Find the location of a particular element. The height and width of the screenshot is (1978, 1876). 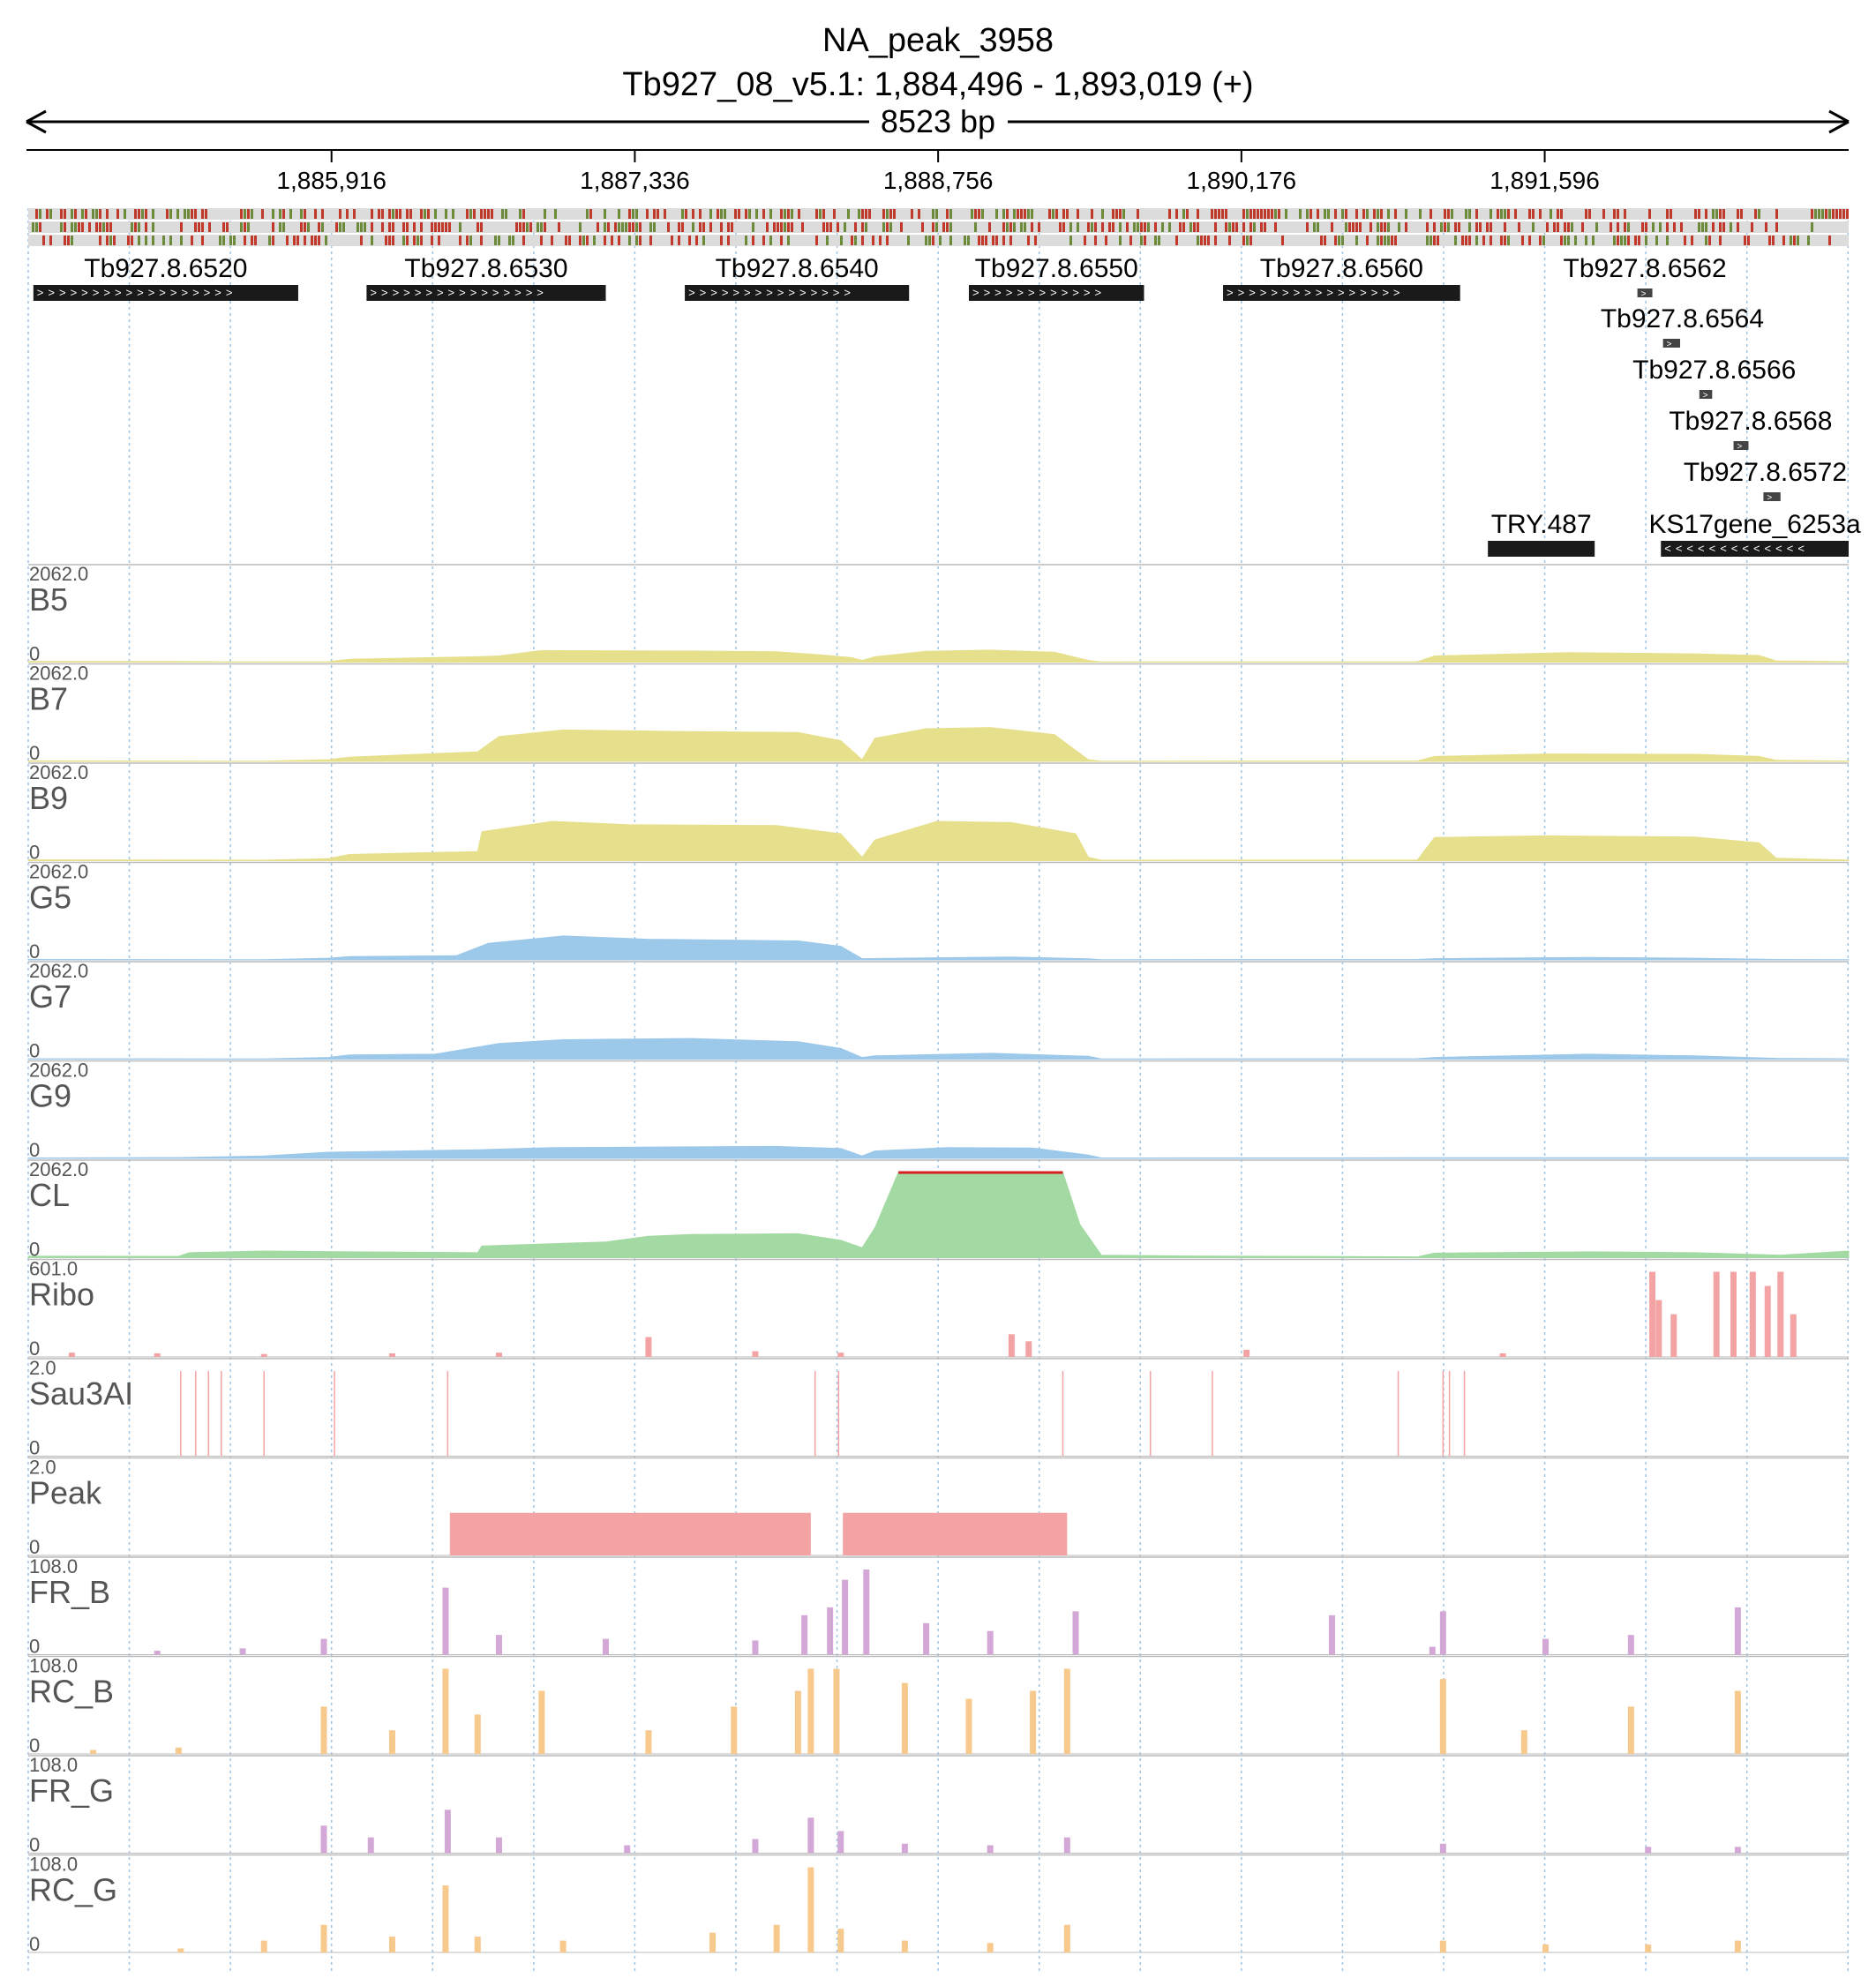

track-name: RC_B is located at coordinates (71, 1692).